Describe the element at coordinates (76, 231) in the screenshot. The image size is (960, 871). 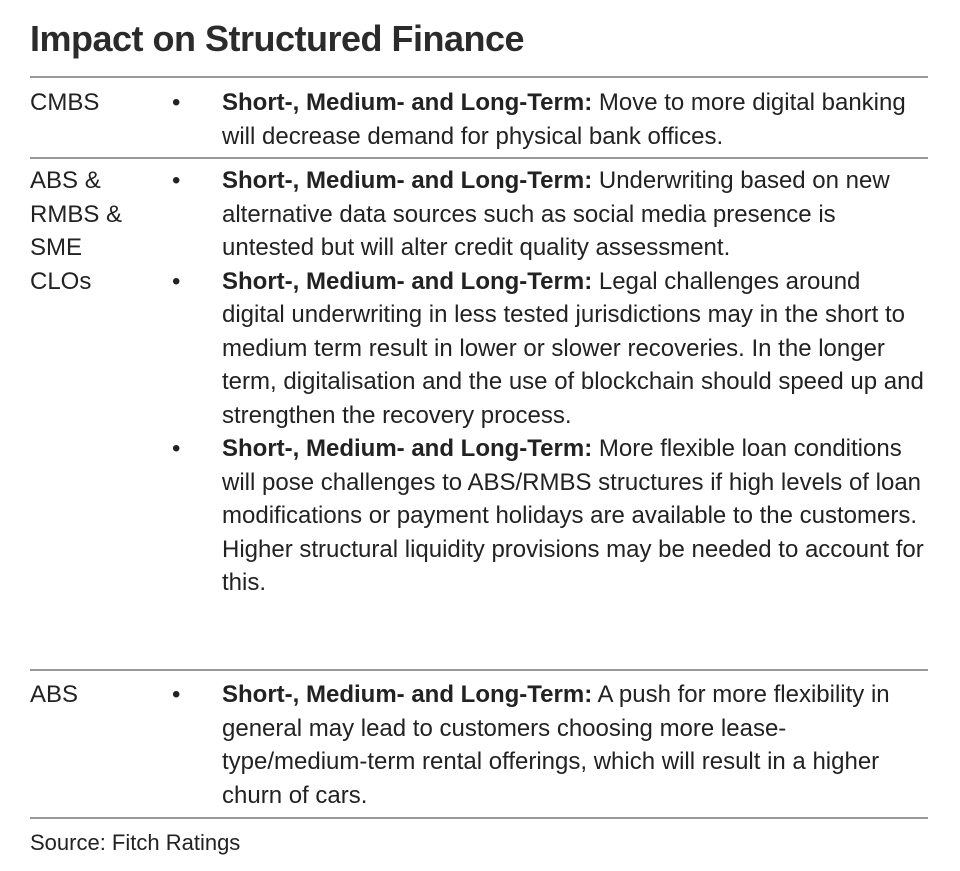
I see `row-label: ABS & RMBS & SME CLOs` at that location.